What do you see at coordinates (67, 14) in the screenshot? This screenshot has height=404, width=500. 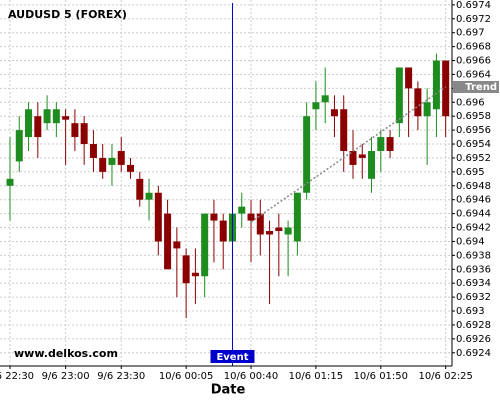 I see `chart-title: AUDUSD 5 (FOREX)` at bounding box center [67, 14].